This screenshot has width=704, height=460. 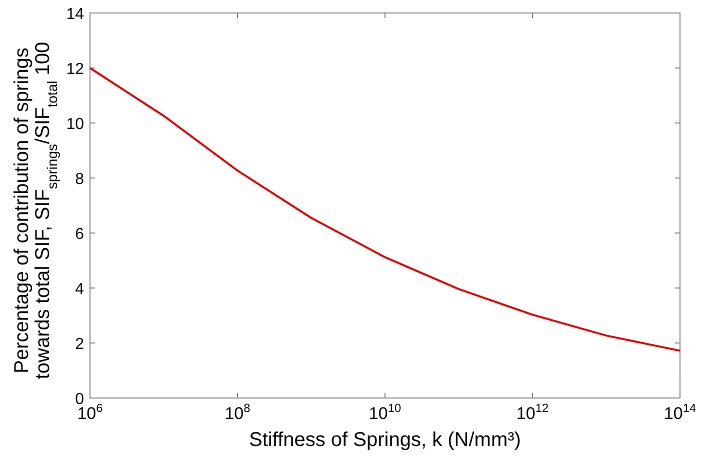 I want to click on x-tick-label: 10$^{8}$, so click(x=237, y=412).